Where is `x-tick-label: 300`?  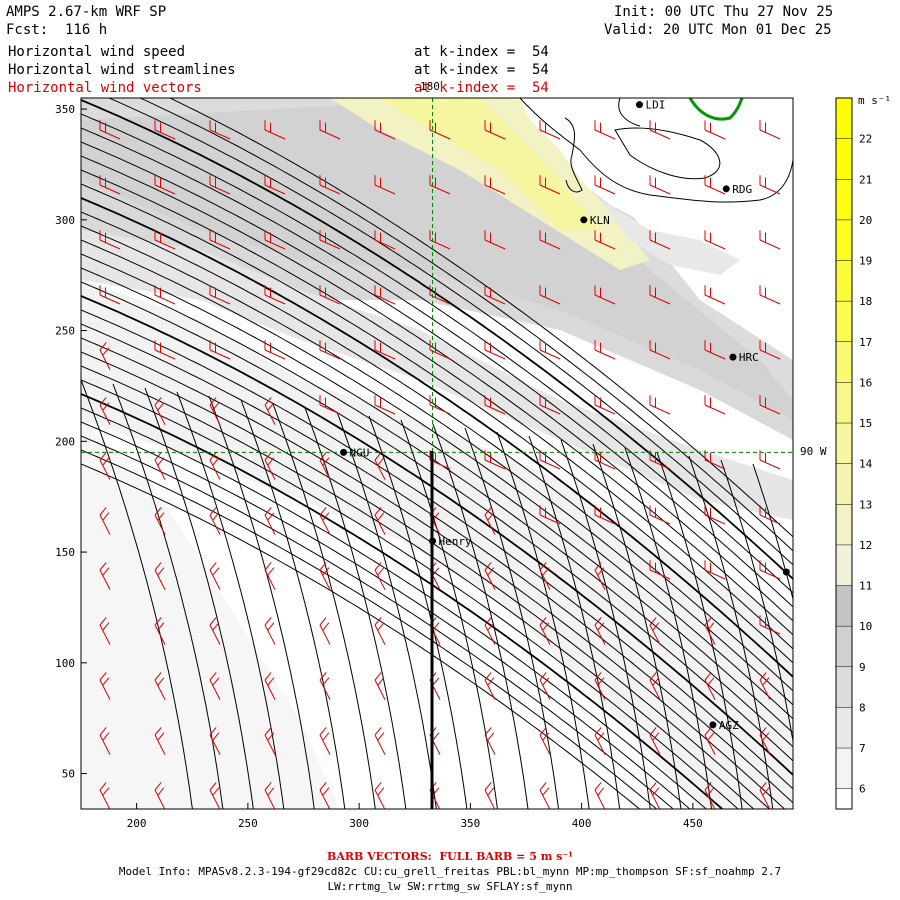
x-tick-label: 300 is located at coordinates (359, 823).